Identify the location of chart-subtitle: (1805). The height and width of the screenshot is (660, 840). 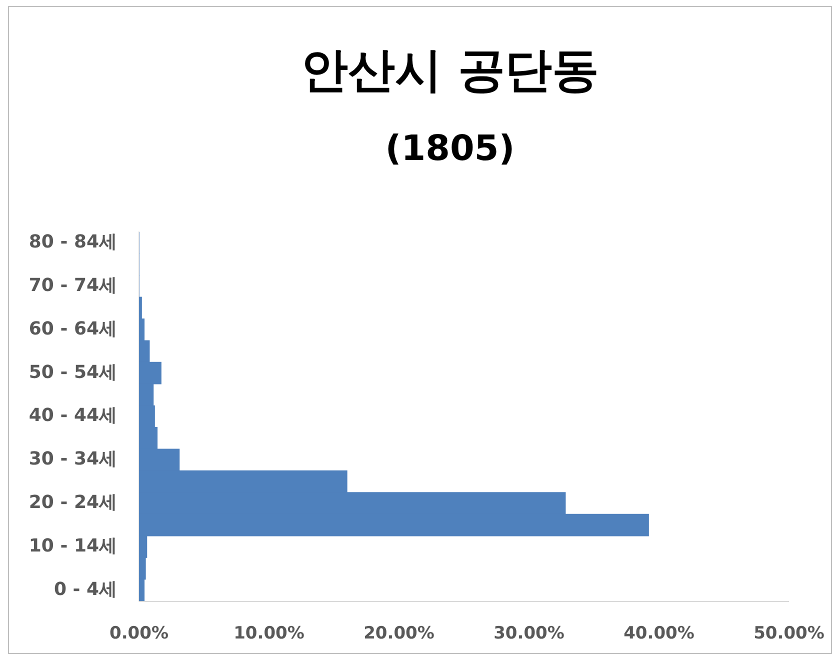
(450, 149).